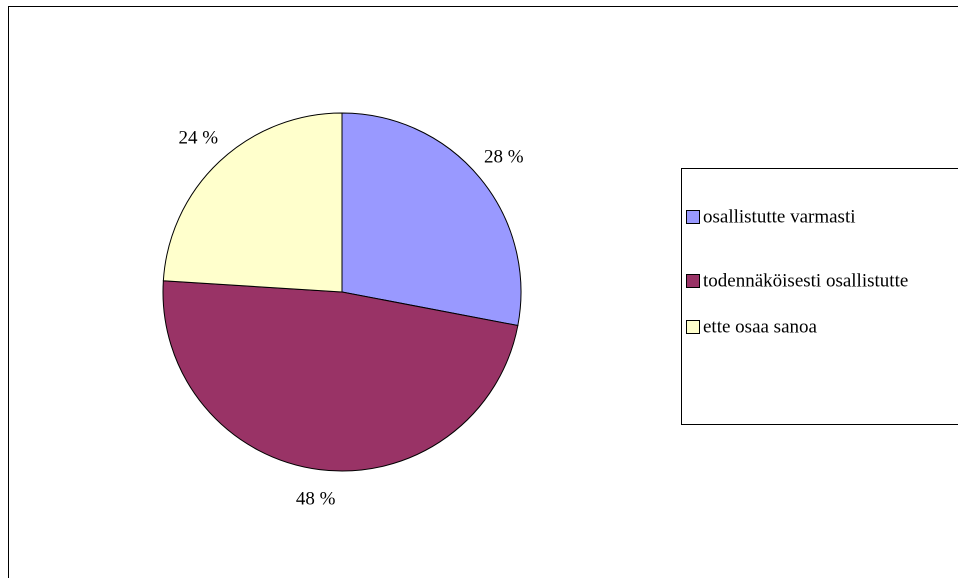 The width and height of the screenshot is (958, 578). I want to click on legend-label: ette osaa sanoa, so click(760, 326).